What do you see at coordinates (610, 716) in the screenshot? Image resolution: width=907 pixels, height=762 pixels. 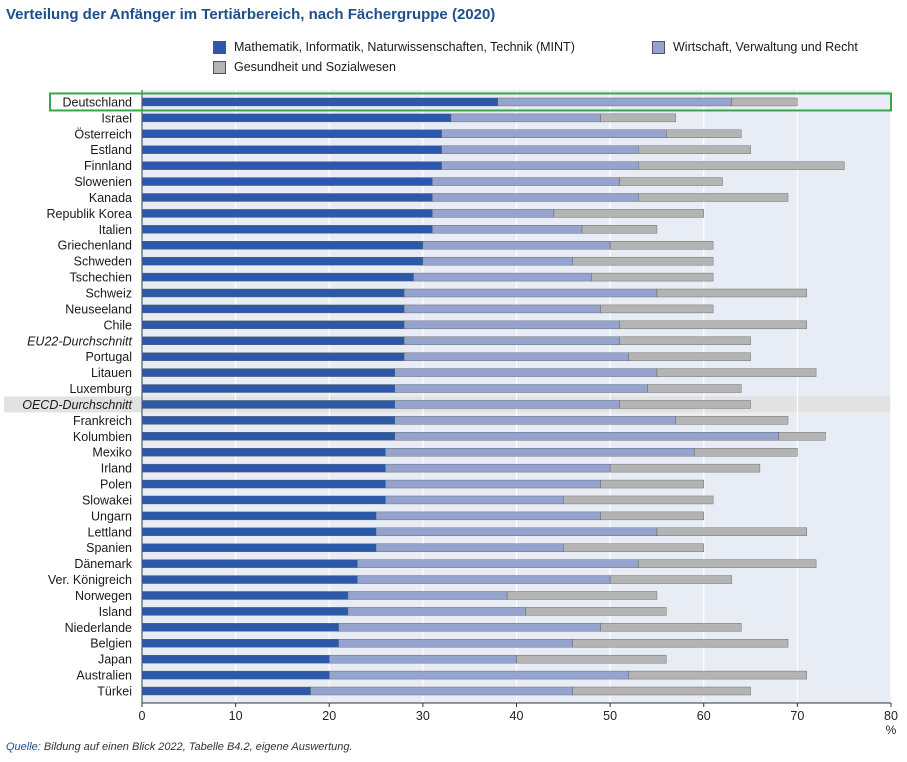 I see `x-tick-label-50: 50` at bounding box center [610, 716].